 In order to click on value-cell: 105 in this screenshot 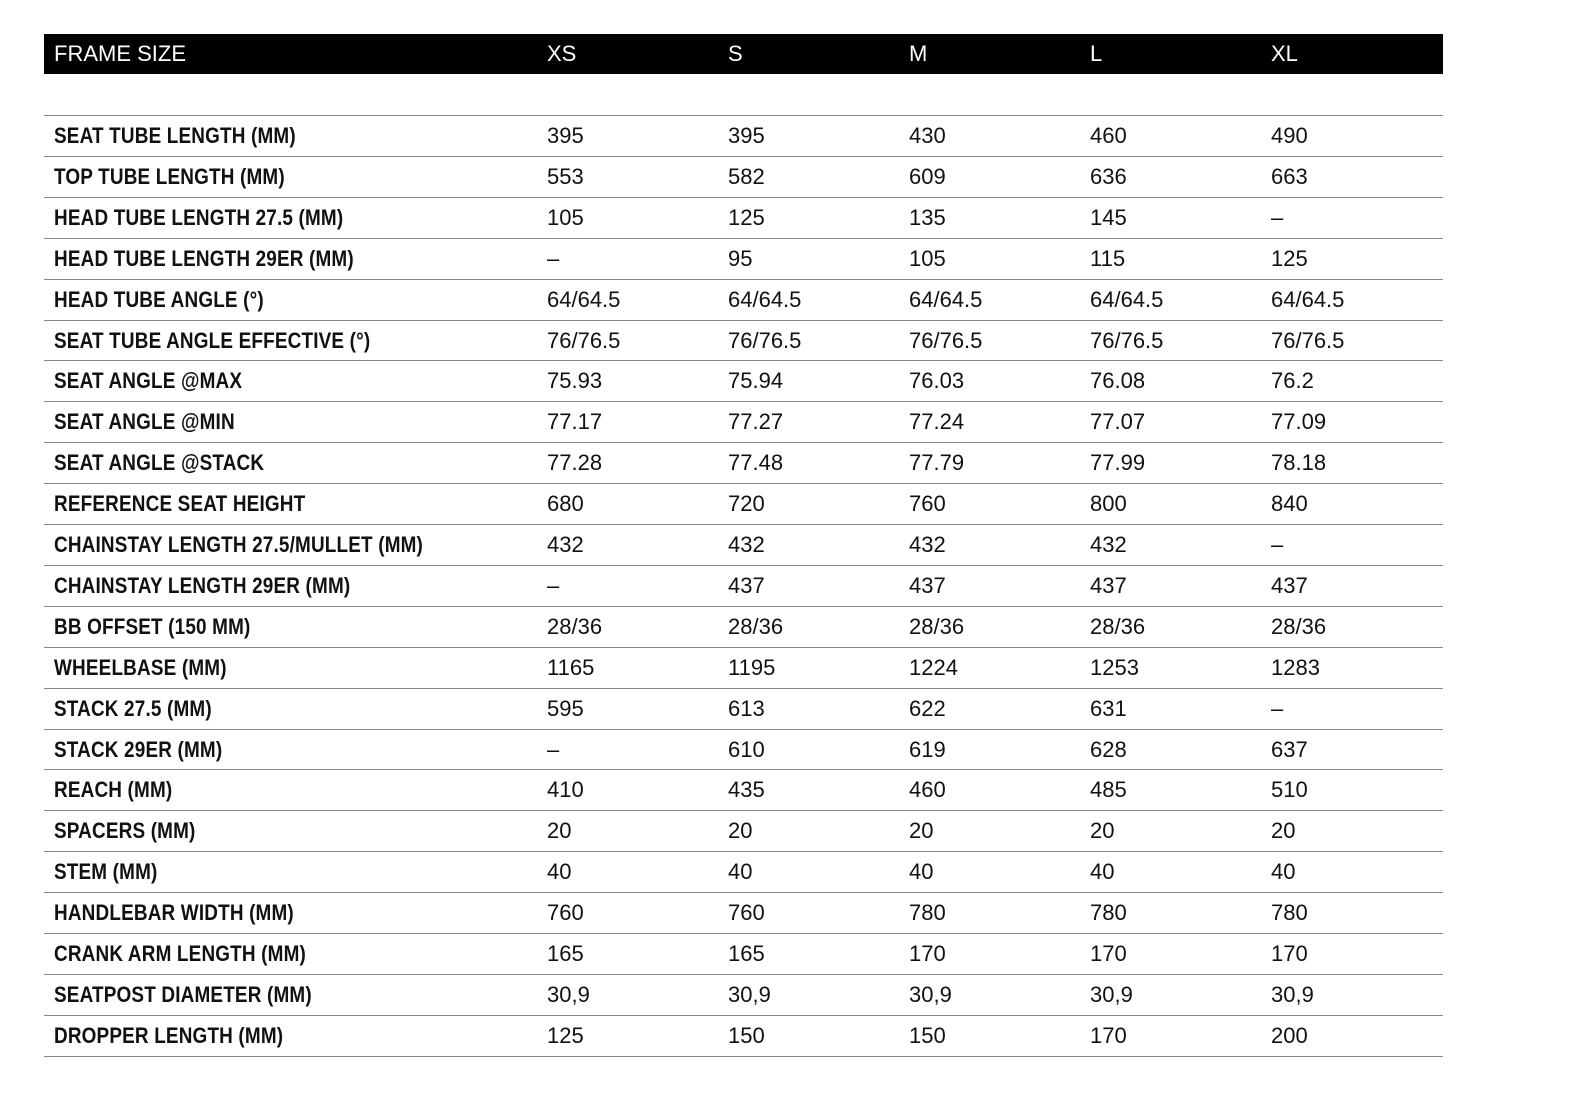, I will do `click(565, 217)`.